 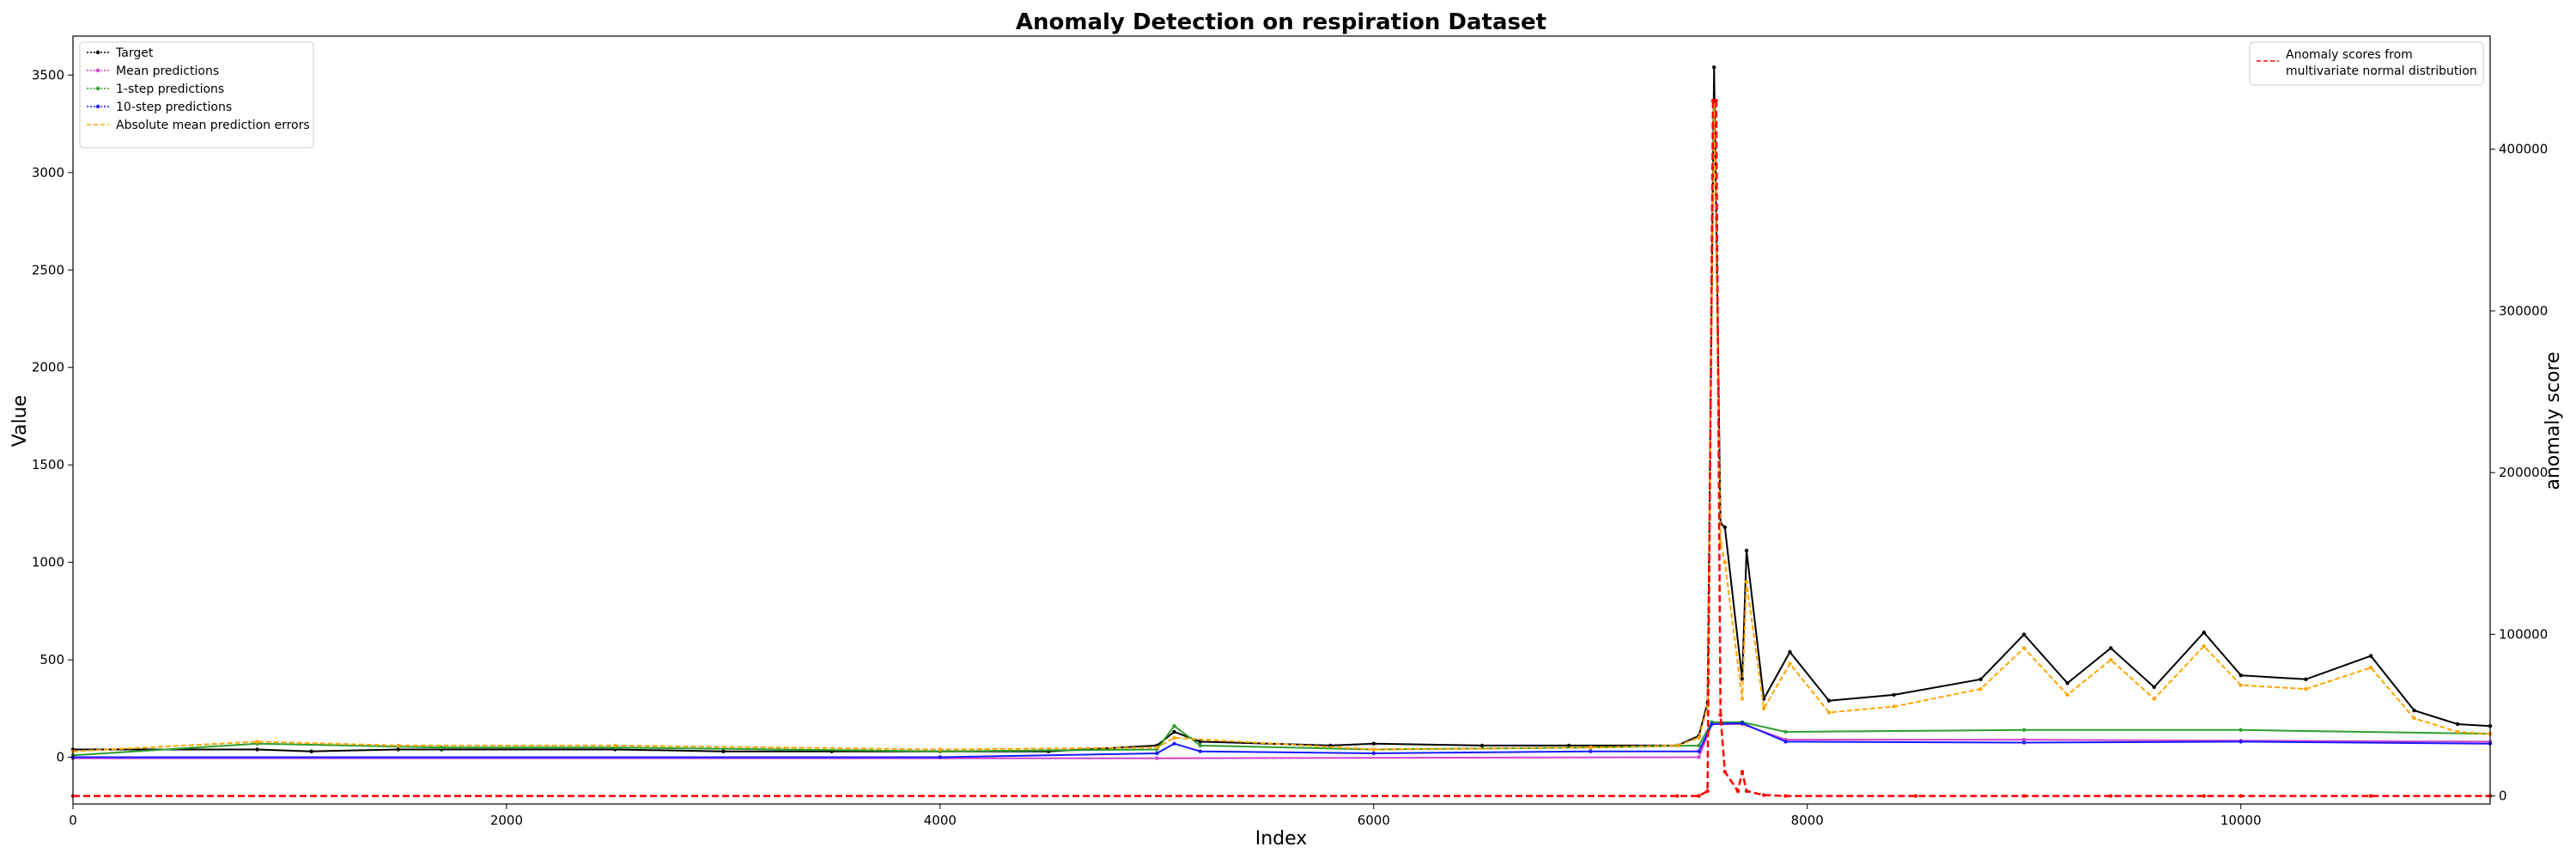 I want to click on x-tick: 6000, so click(x=1374, y=816).